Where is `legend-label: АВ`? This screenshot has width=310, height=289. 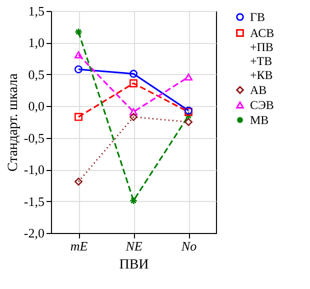 legend-label: АВ is located at coordinates (258, 90).